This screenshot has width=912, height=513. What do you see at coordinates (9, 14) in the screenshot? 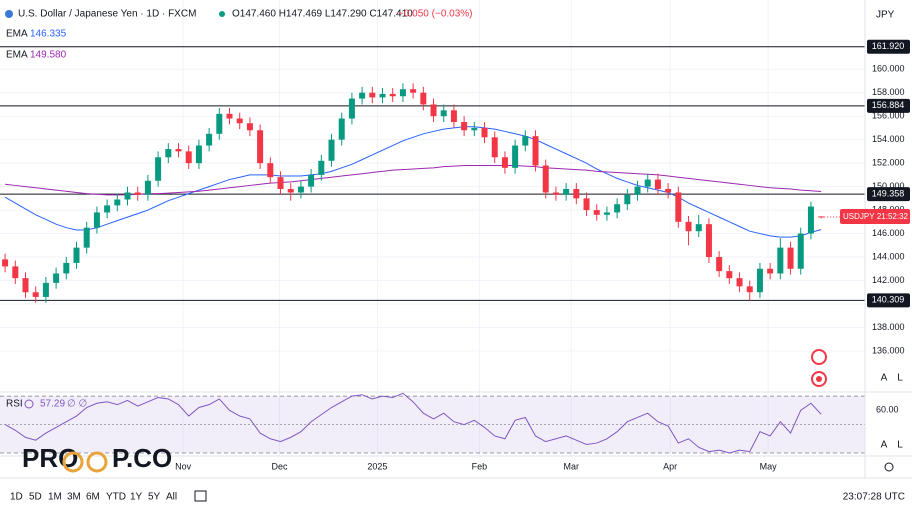
I see `flag-icon` at bounding box center [9, 14].